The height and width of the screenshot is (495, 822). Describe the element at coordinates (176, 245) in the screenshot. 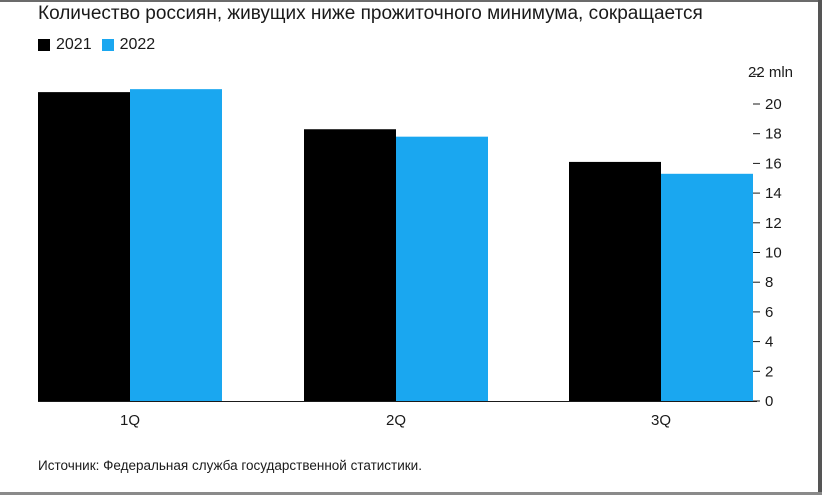

I see `bar-2022-1Q` at that location.